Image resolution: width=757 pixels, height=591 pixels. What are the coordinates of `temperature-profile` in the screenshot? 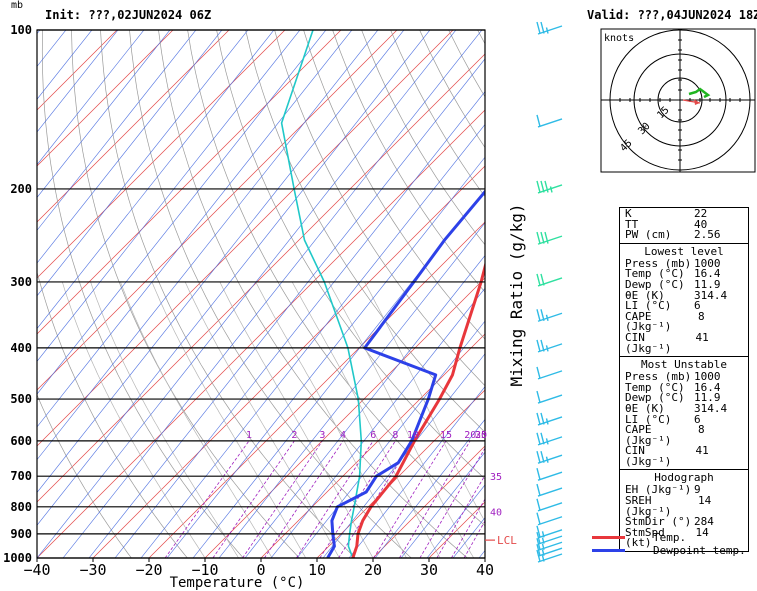 It's located at (418, 409).